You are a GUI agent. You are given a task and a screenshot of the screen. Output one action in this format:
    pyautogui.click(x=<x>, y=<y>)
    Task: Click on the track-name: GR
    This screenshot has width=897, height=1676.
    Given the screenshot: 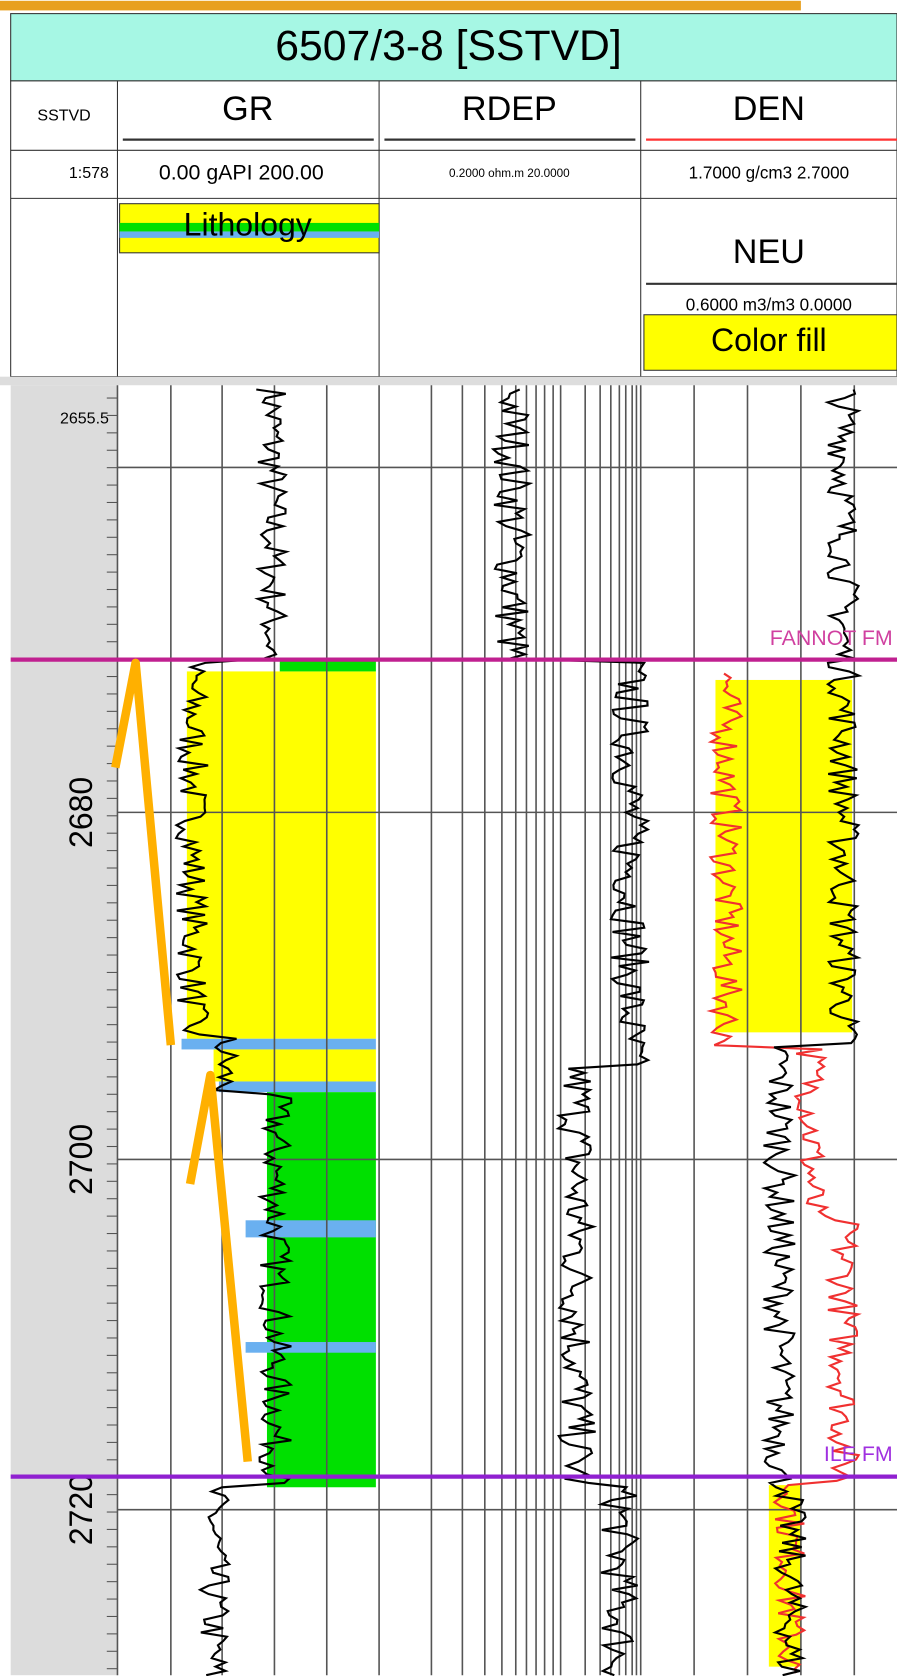 What is the action you would take?
    pyautogui.click(x=247, y=109)
    